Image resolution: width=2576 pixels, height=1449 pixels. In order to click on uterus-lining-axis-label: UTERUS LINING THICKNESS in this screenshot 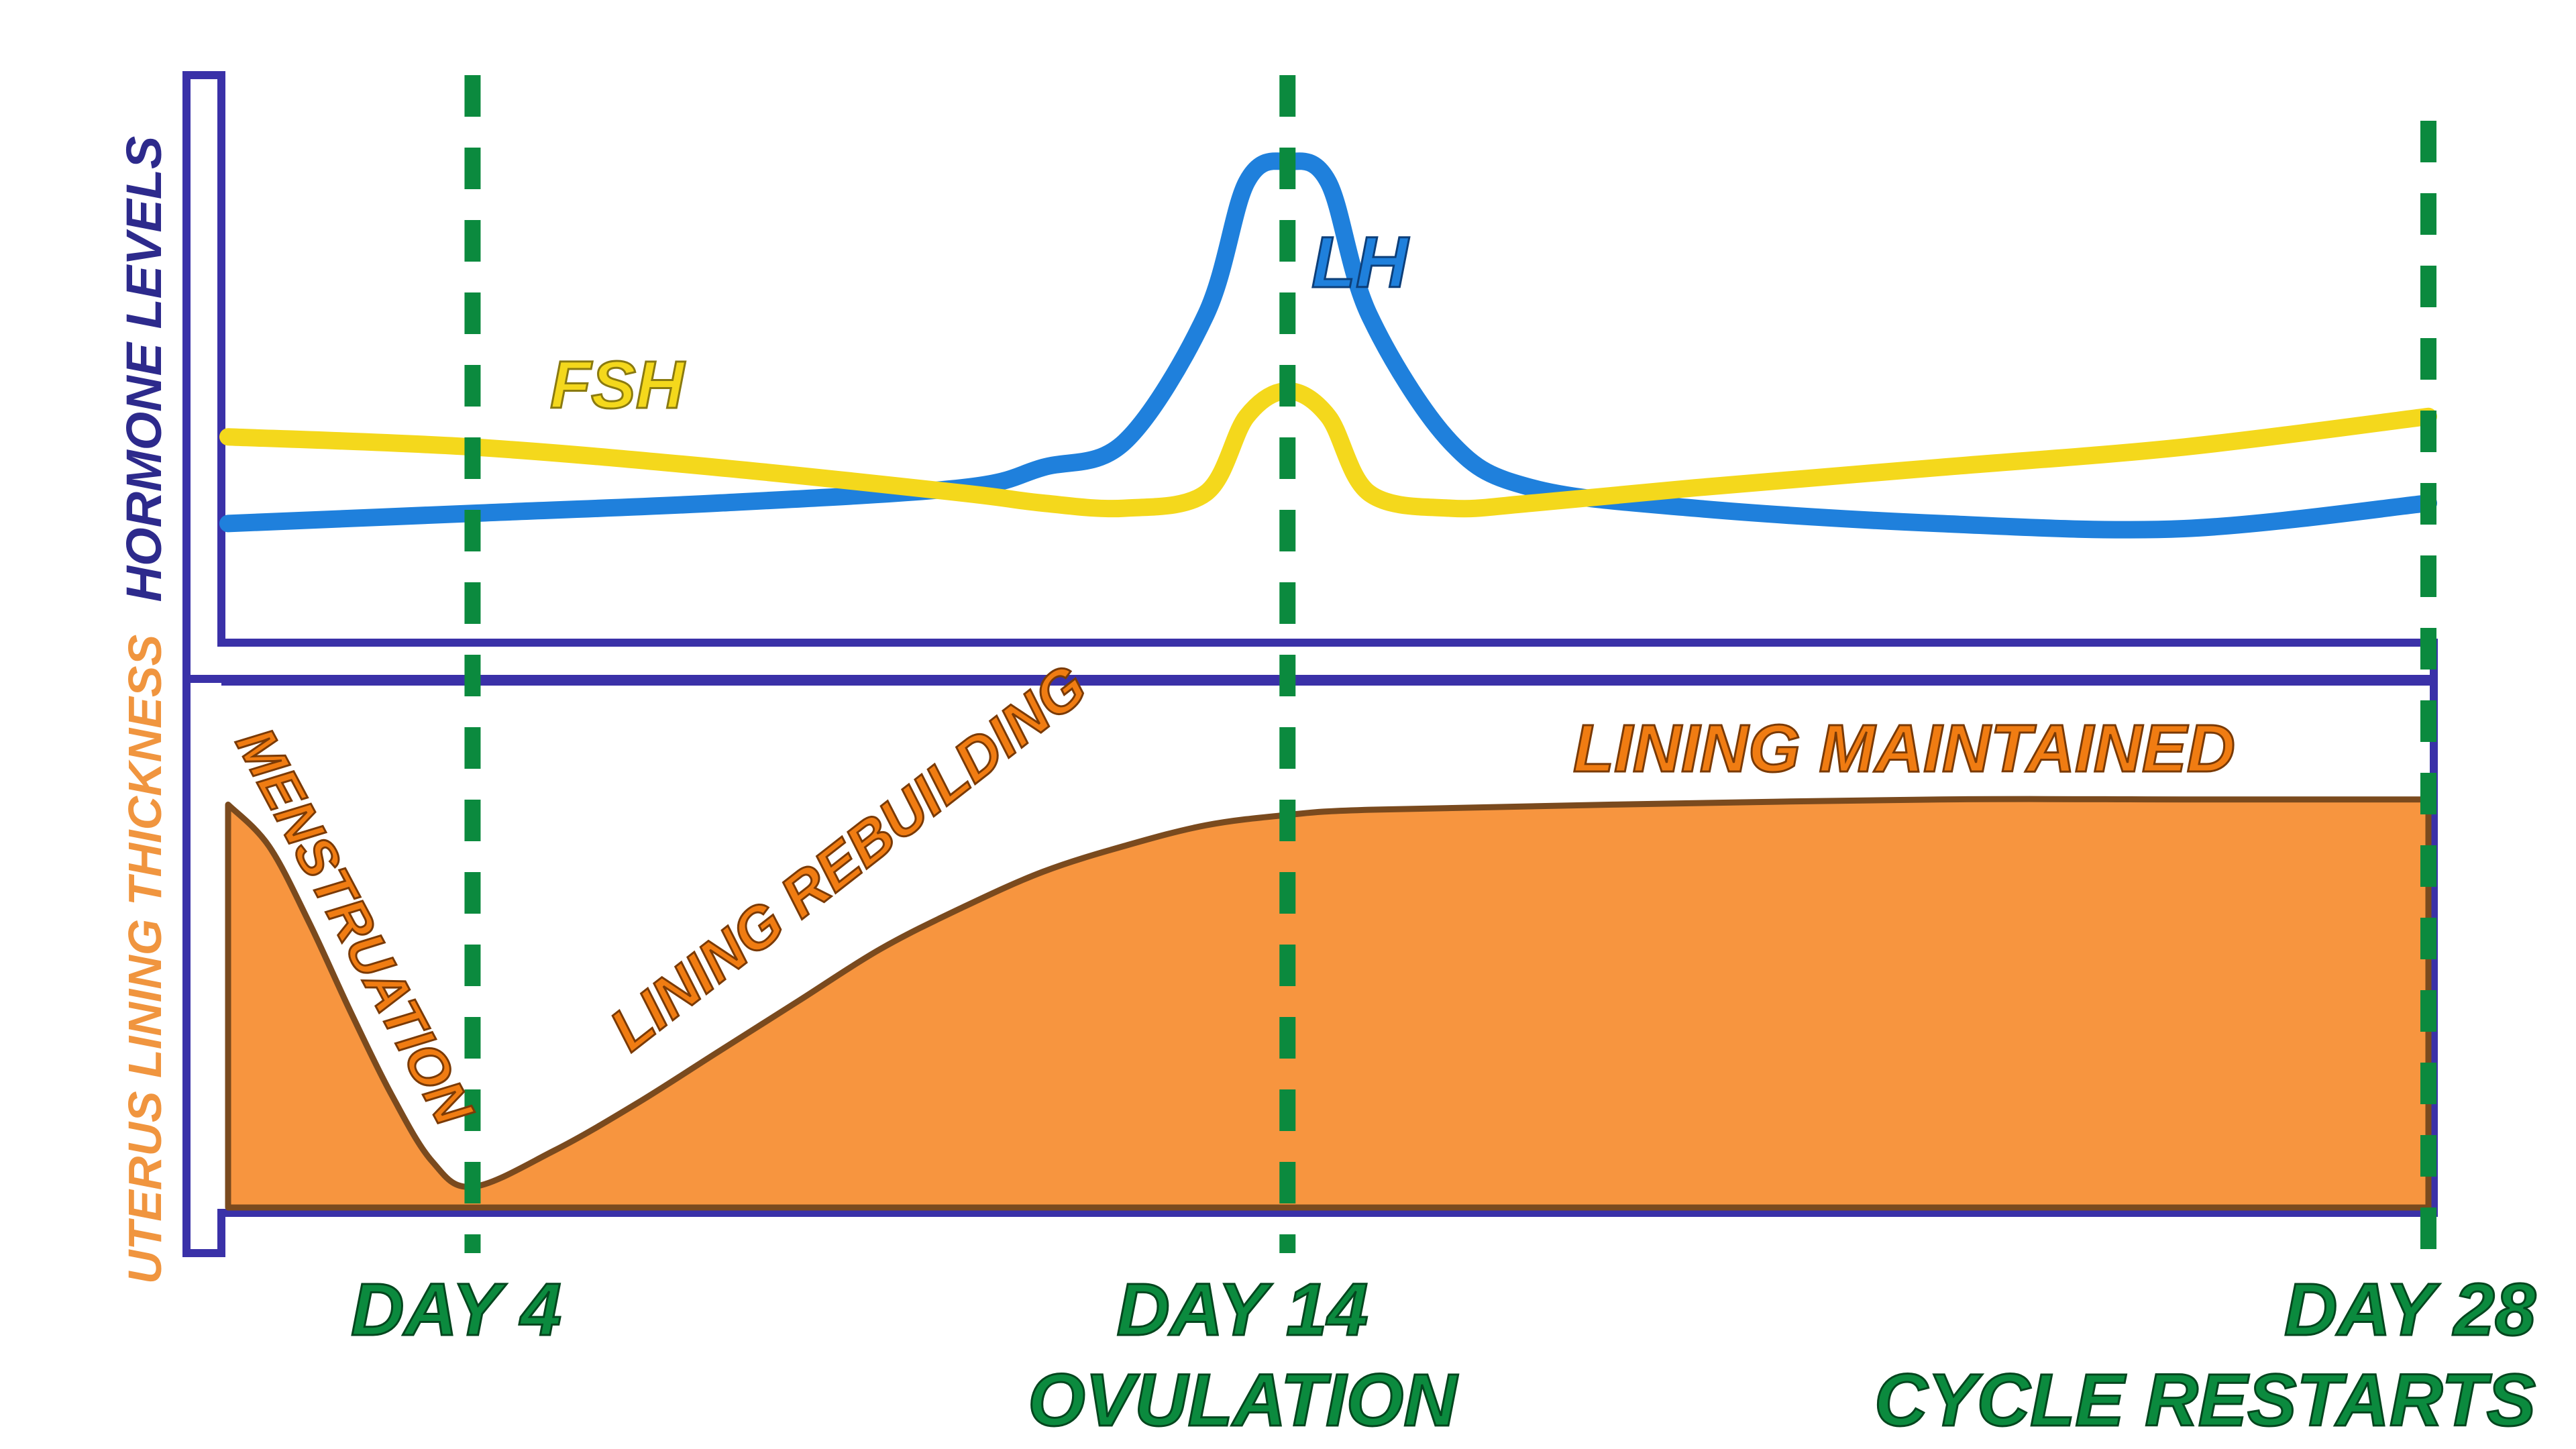, I will do `click(145, 959)`.